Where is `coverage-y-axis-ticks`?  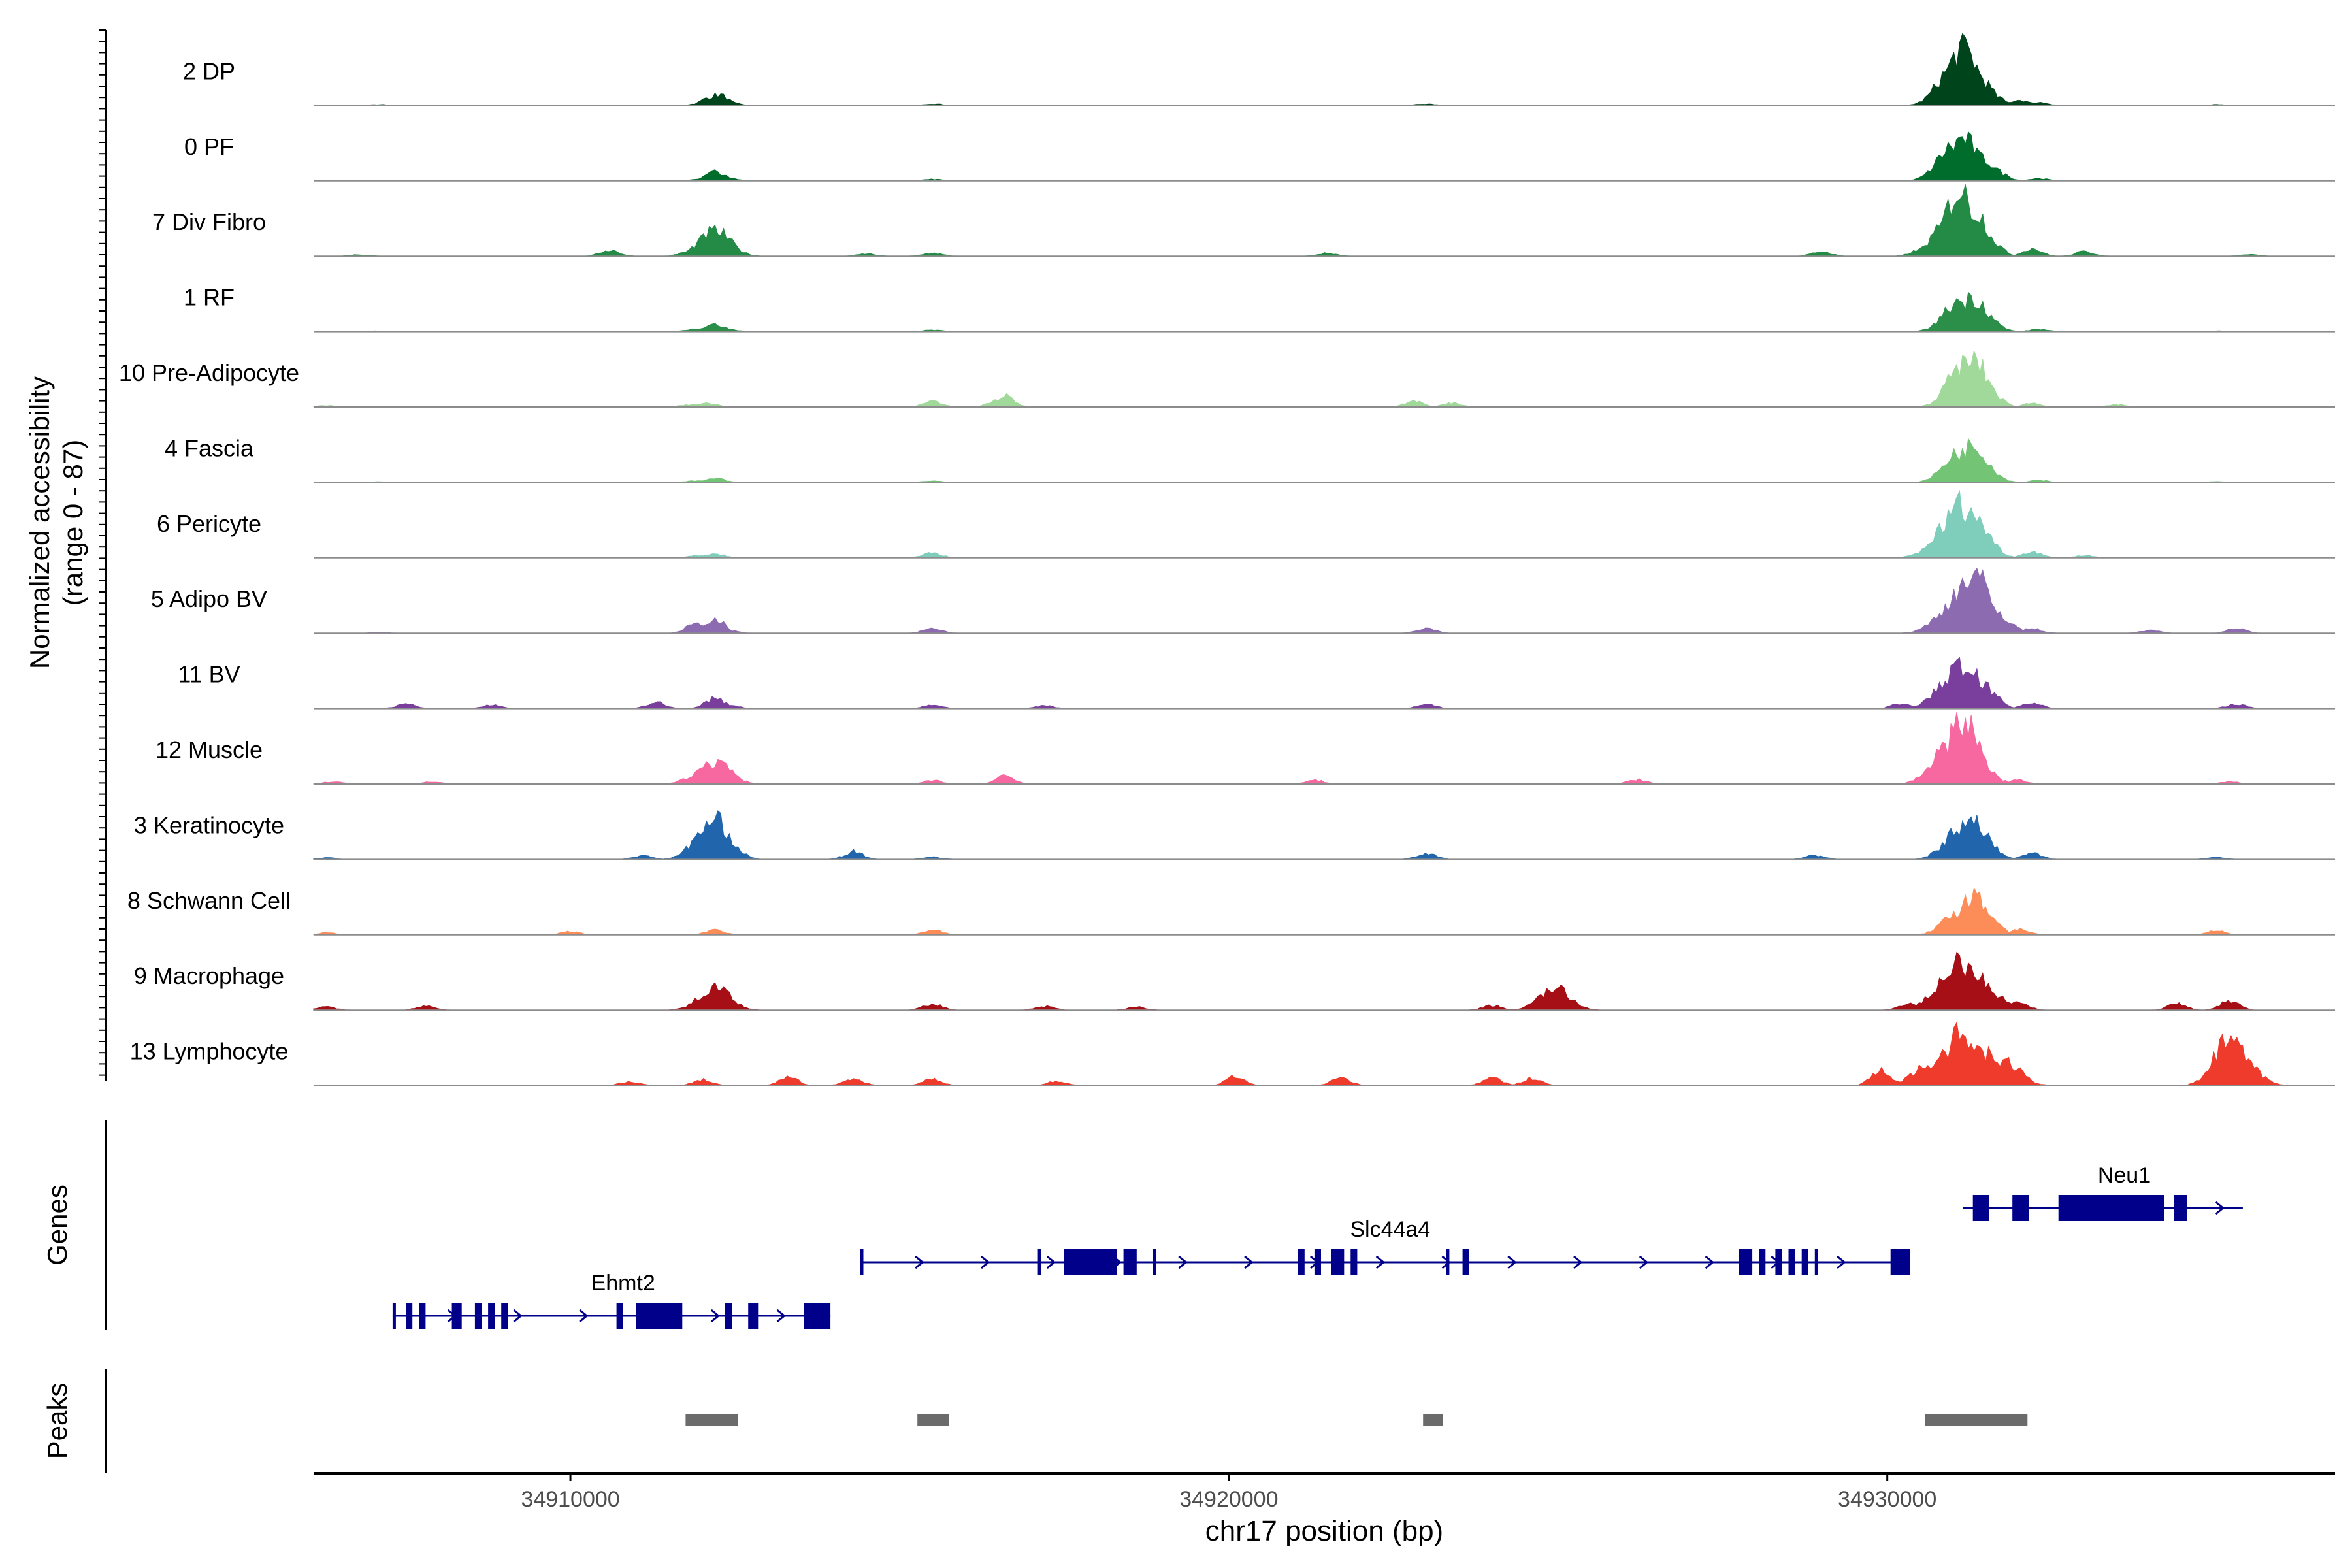
coverage-y-axis-ticks is located at coordinates (102, 552).